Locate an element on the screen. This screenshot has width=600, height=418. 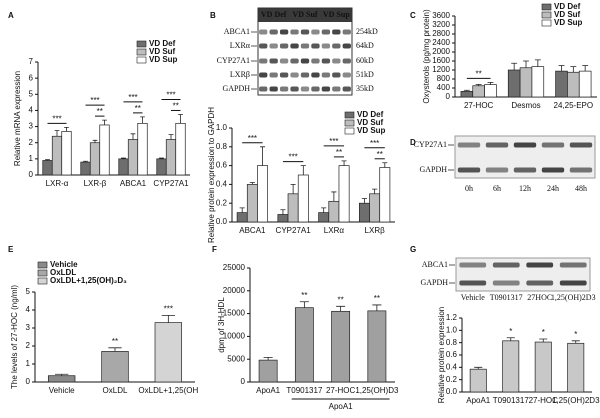
lane-label: 1,25(OH)2D3 is located at coordinates (573, 297).